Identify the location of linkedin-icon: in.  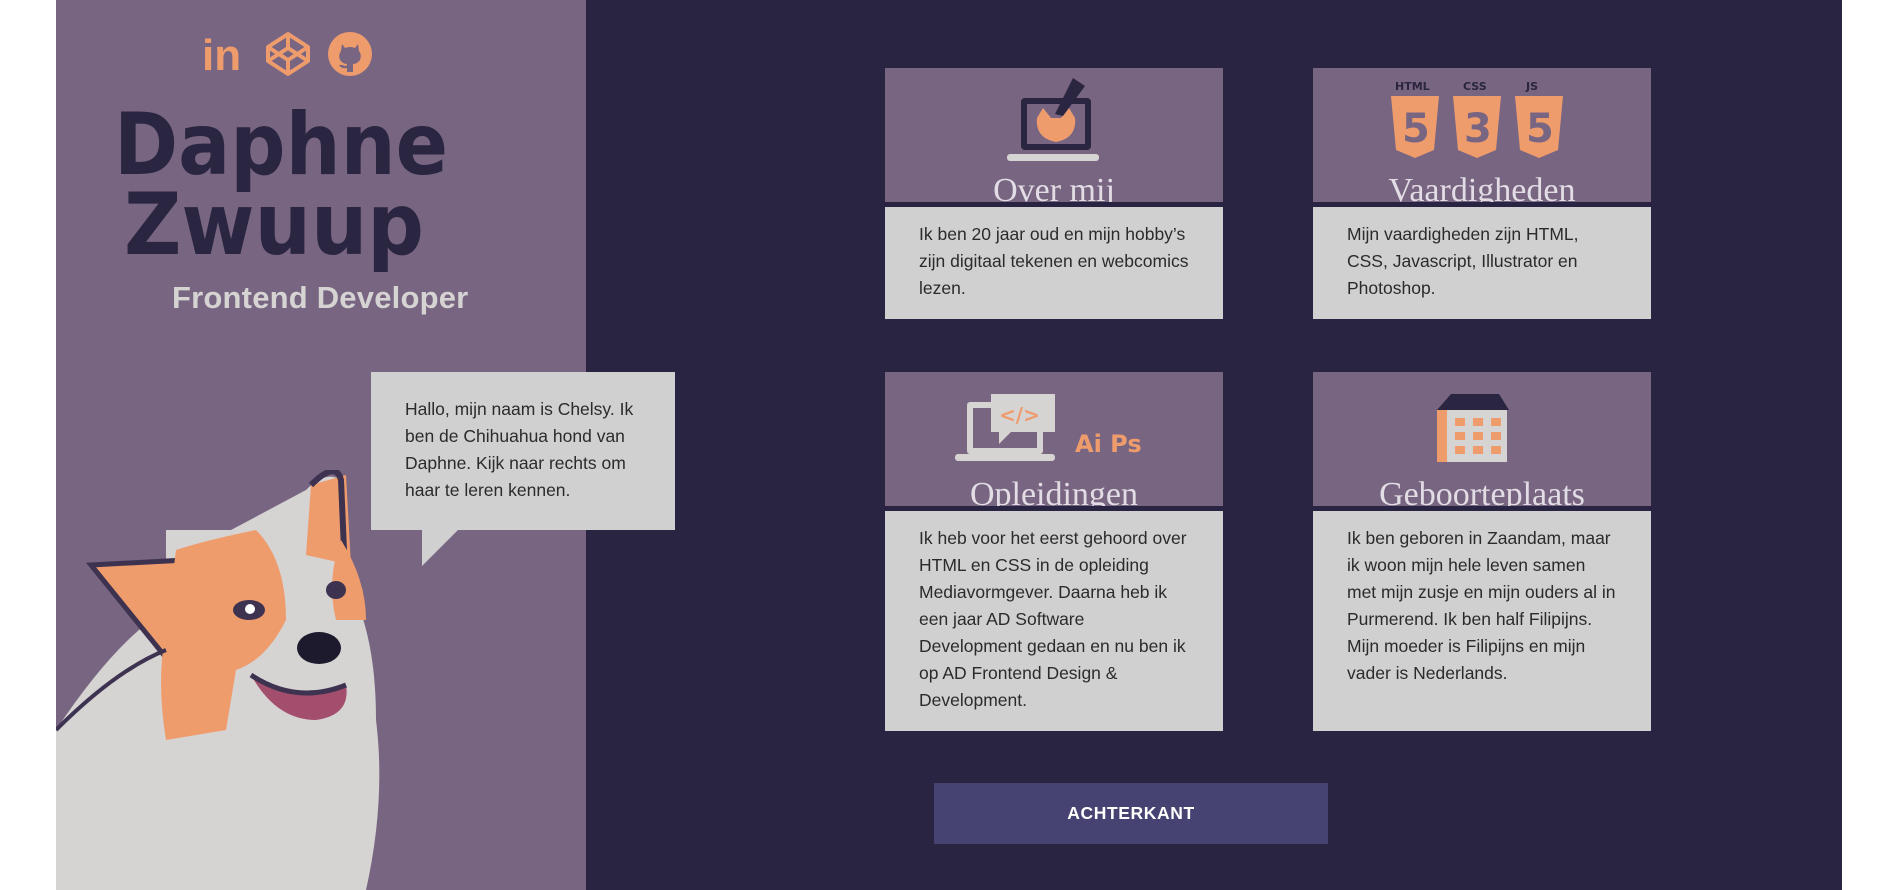
(221, 55).